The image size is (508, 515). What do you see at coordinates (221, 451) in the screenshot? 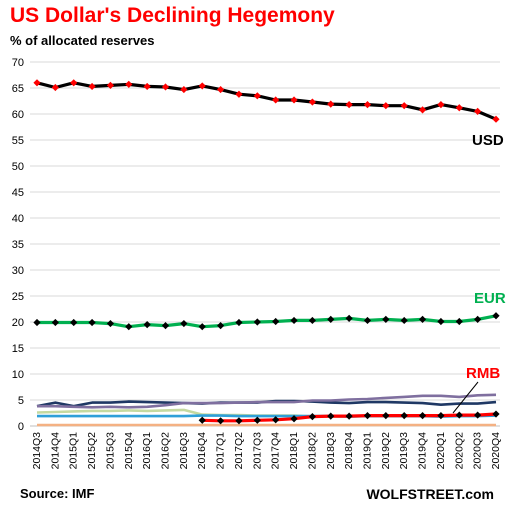
I see `x-tick-label: 2017Q1` at bounding box center [221, 451].